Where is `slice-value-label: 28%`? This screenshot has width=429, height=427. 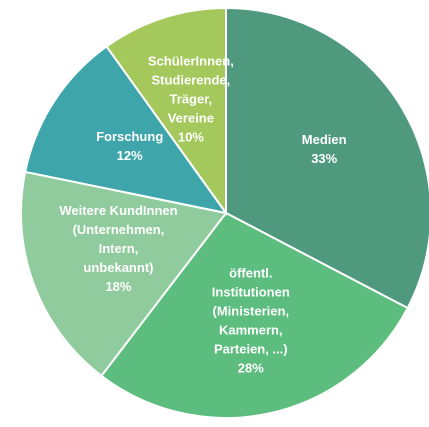
slice-value-label: 28% is located at coordinates (251, 368).